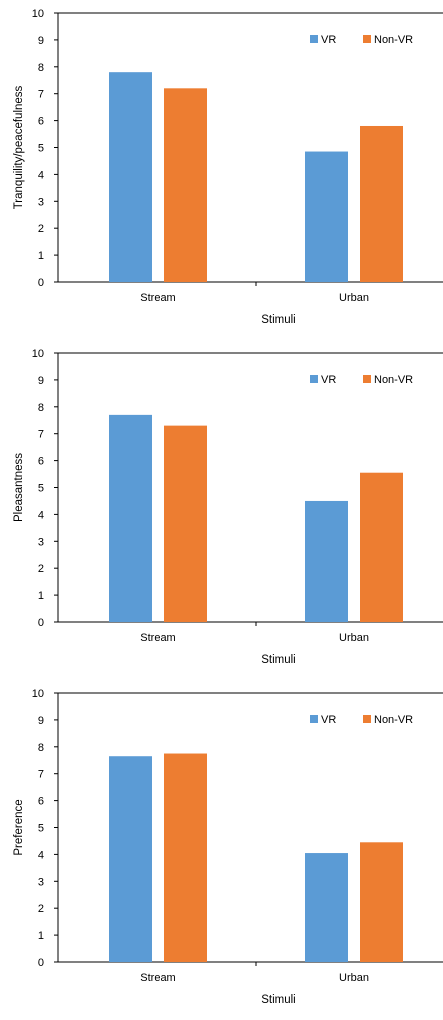 The width and height of the screenshot is (443, 1020). Describe the element at coordinates (19, 487) in the screenshot. I see `y-axis-title: Pleasantness` at that location.